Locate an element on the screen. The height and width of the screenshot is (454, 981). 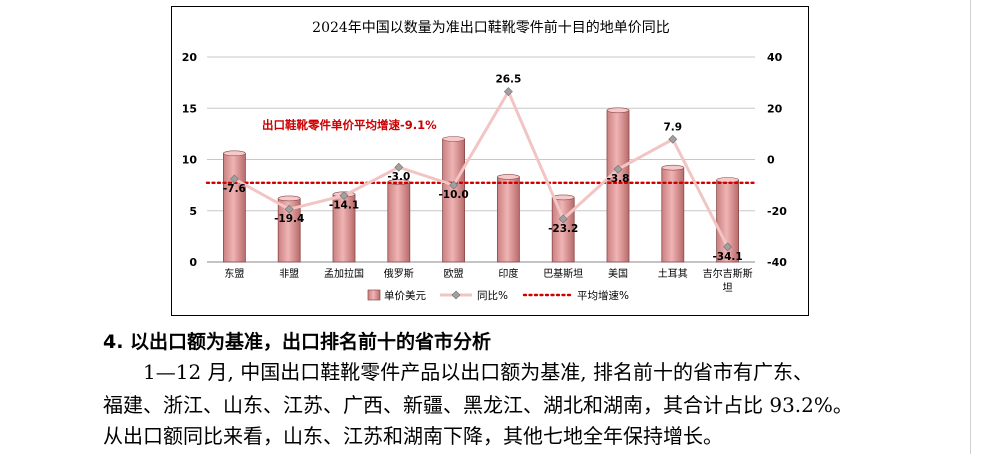
yoy-data-label: -34.1 is located at coordinates (727, 257).